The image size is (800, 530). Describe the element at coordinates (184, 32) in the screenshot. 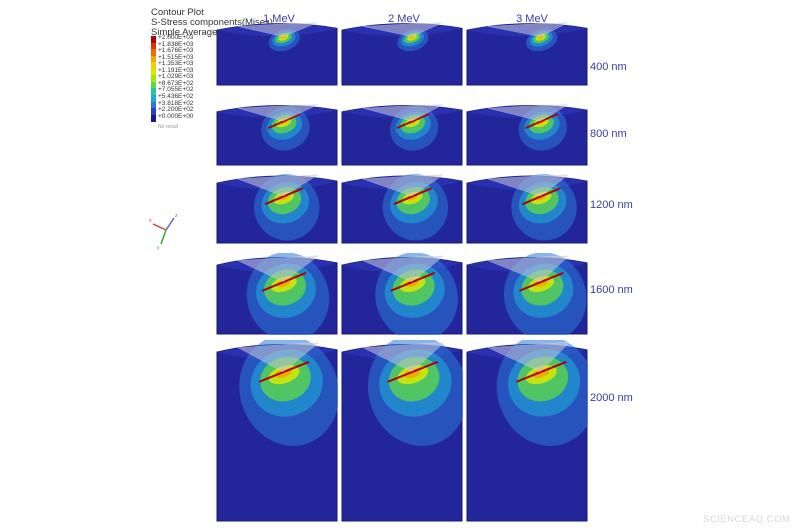

I see `legend-title-line-3: Simple Average` at that location.